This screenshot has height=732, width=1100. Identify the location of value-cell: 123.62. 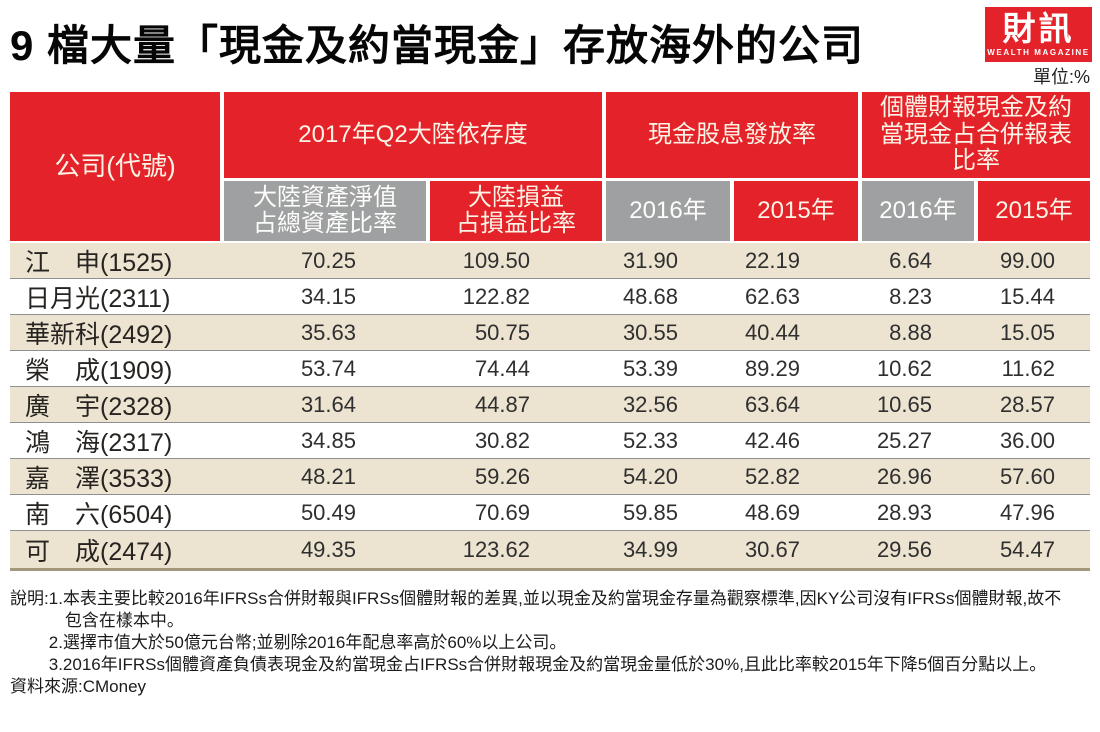
(496, 549).